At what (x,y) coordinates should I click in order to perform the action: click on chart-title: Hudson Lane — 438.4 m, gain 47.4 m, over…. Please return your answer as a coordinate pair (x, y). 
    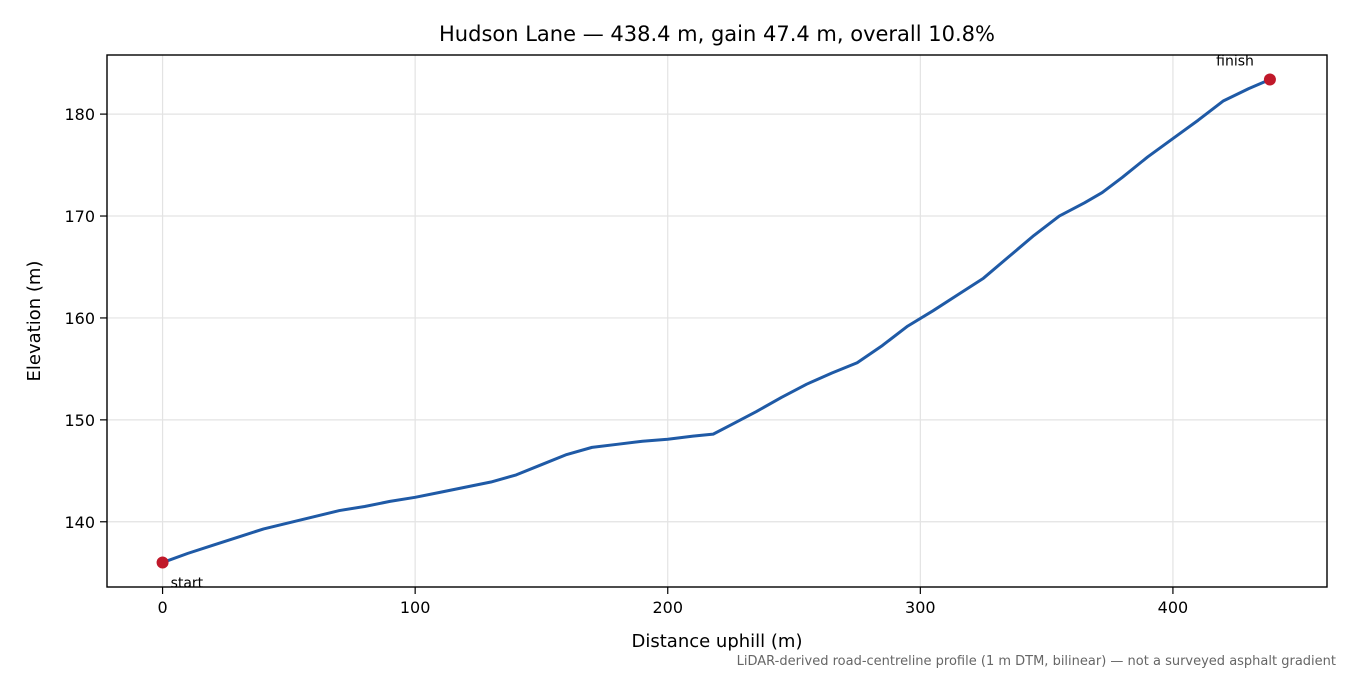
    Looking at the image, I should click on (717, 34).